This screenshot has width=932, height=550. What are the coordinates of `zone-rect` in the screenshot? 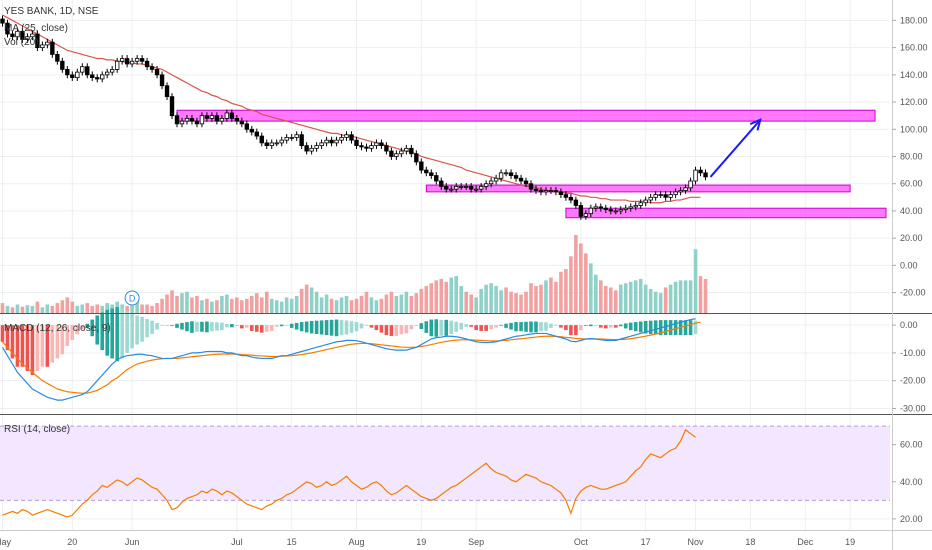 It's located at (726, 213).